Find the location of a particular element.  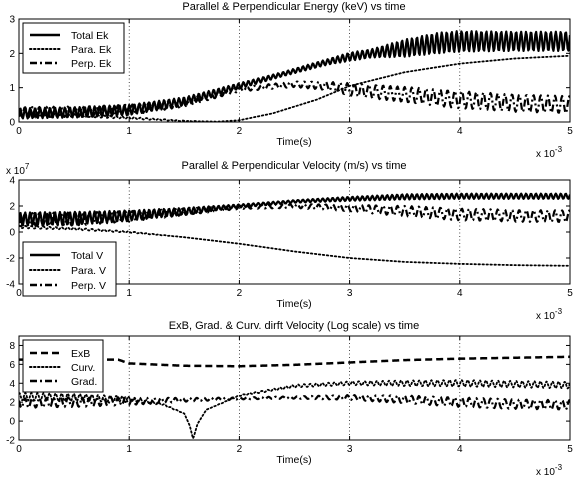

drift-y-tick-label: 6 is located at coordinates (12, 365).